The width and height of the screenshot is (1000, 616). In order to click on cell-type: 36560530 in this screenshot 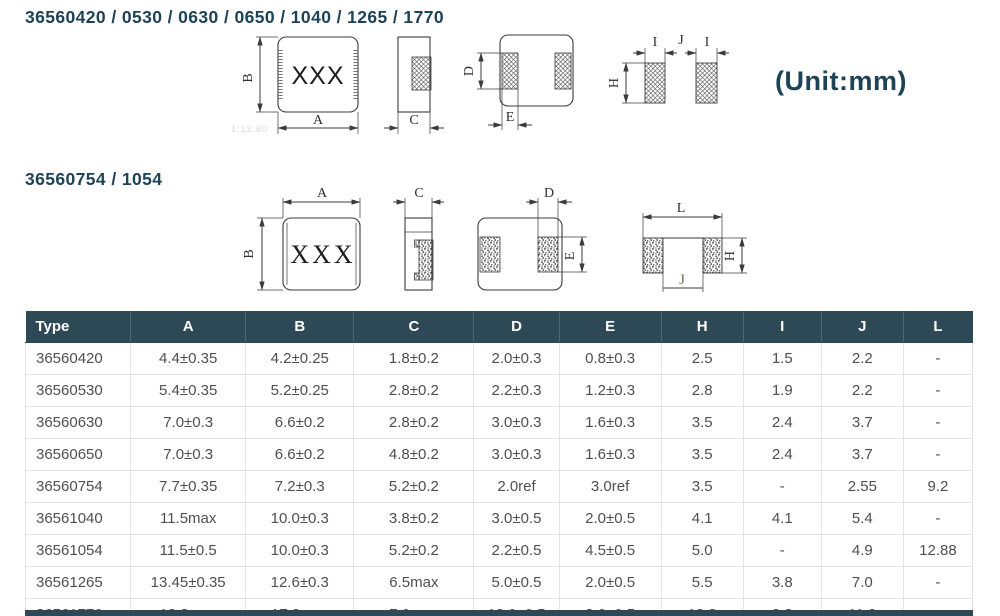, I will do `click(78, 390)`.